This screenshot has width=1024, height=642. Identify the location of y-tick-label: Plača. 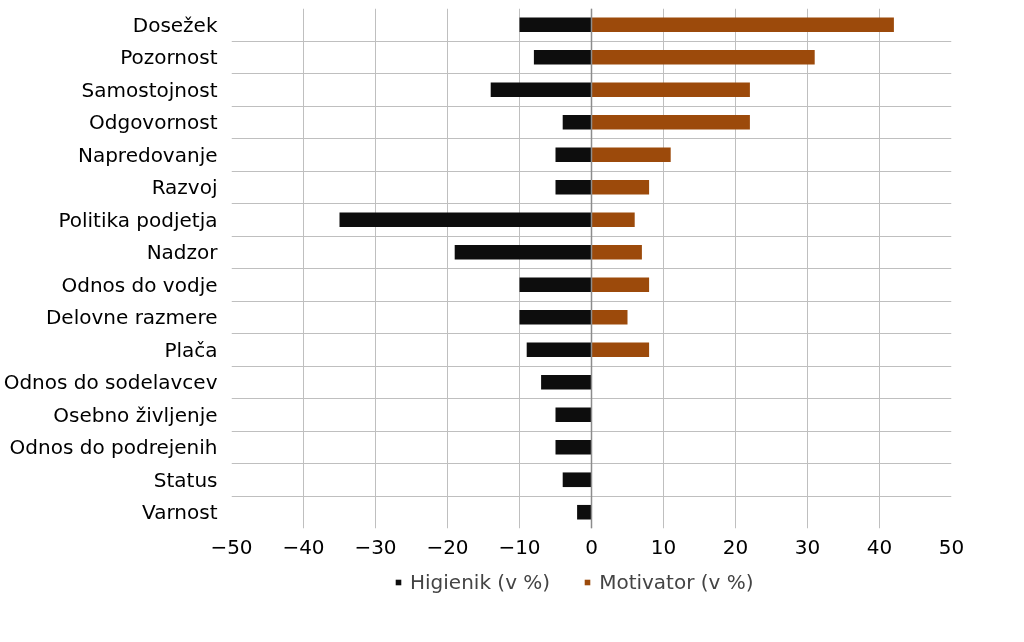
(191, 349).